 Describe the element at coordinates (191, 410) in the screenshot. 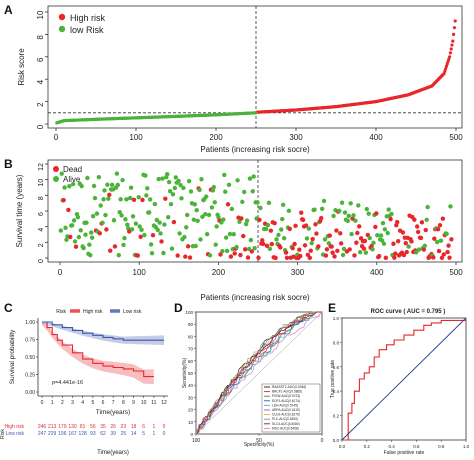

I see `y-tick-label: 20` at that location.